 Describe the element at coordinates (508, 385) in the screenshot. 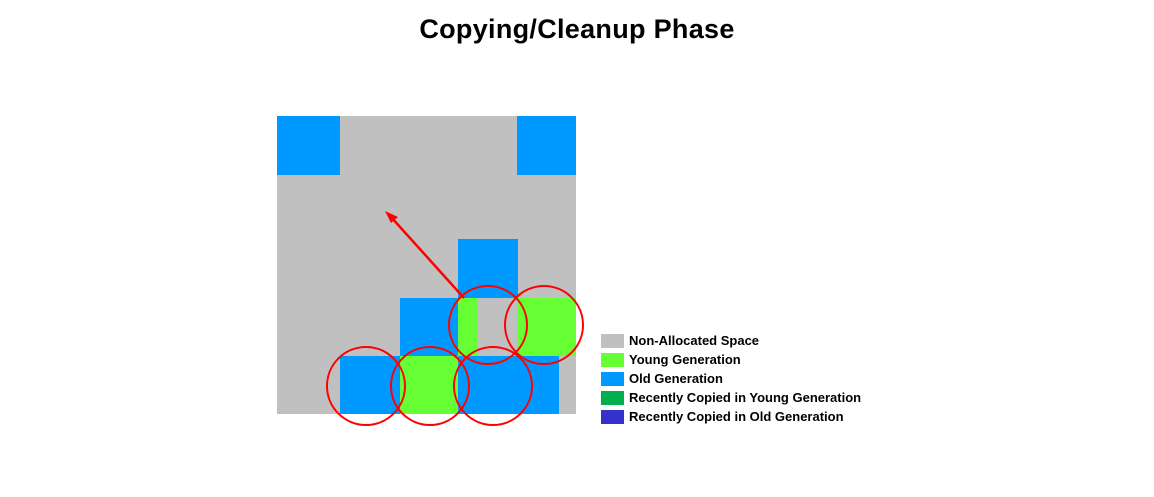

I see `old-region-bottom-right` at that location.